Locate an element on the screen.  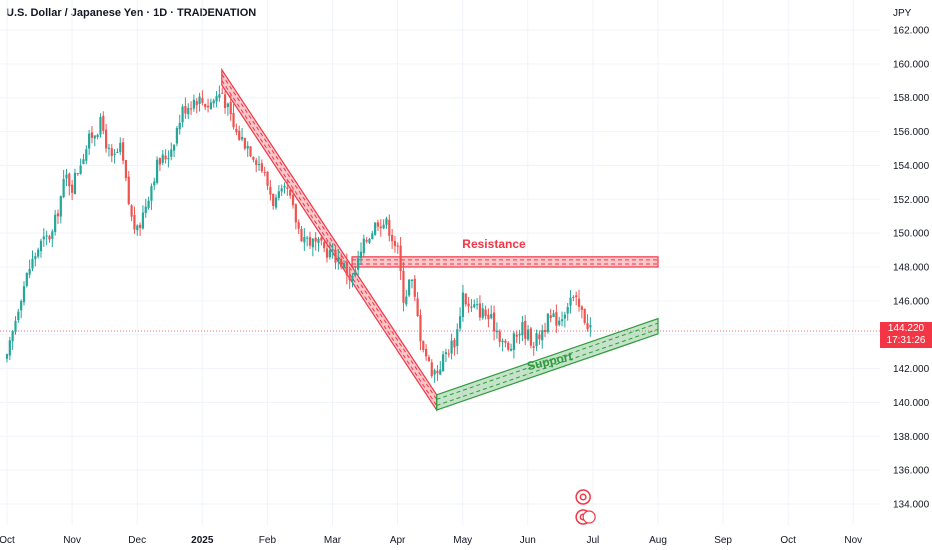
y-tick-label: 158.000 is located at coordinates (911, 98).